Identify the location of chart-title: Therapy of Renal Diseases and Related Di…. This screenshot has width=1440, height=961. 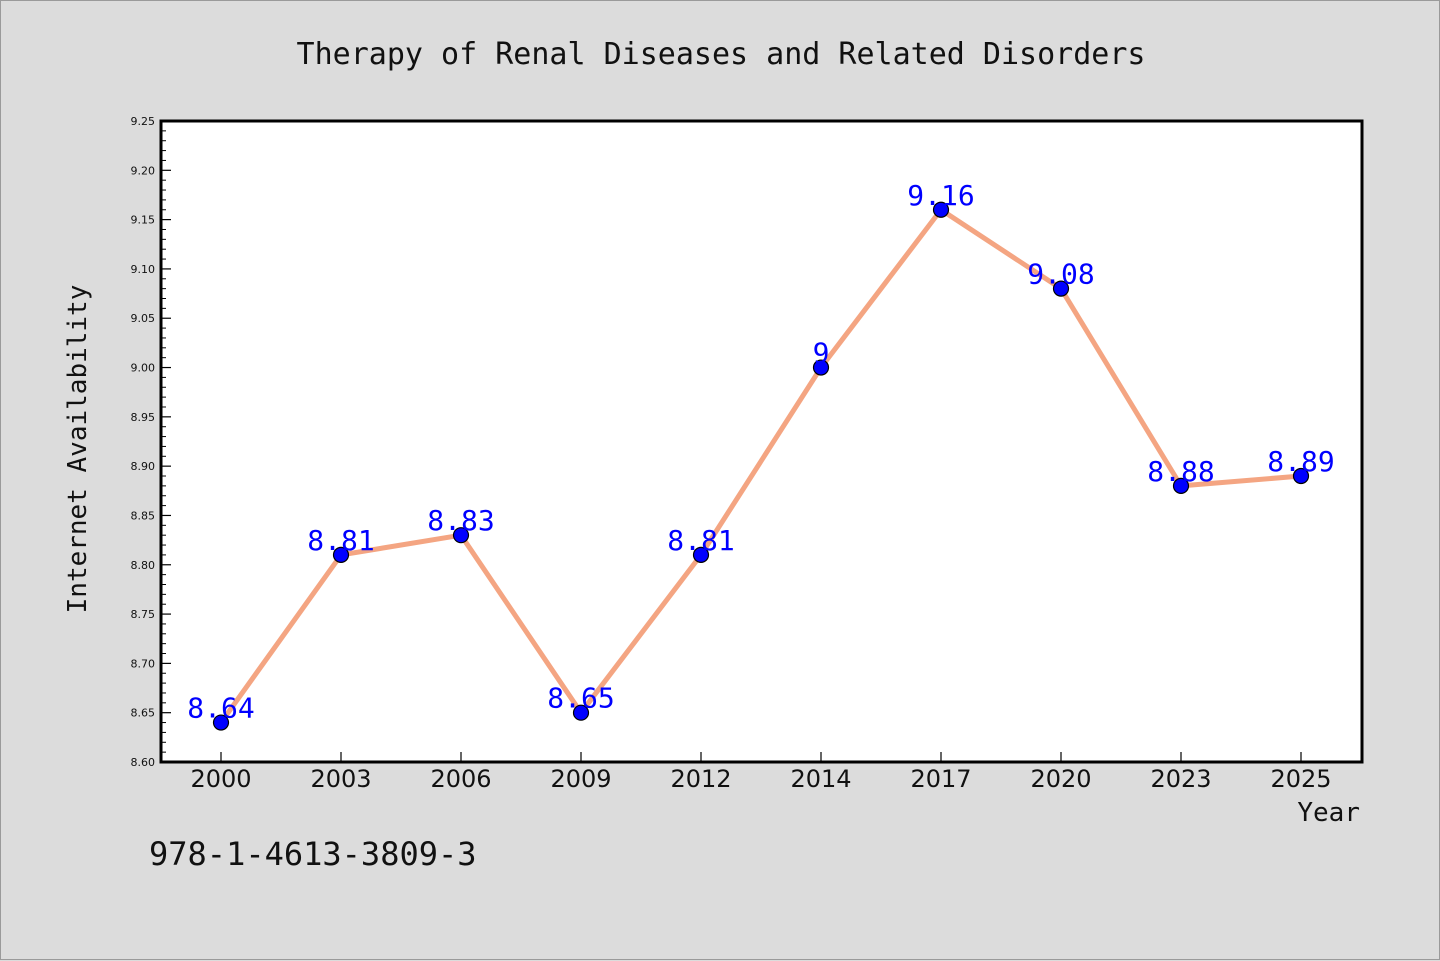
(721, 54).